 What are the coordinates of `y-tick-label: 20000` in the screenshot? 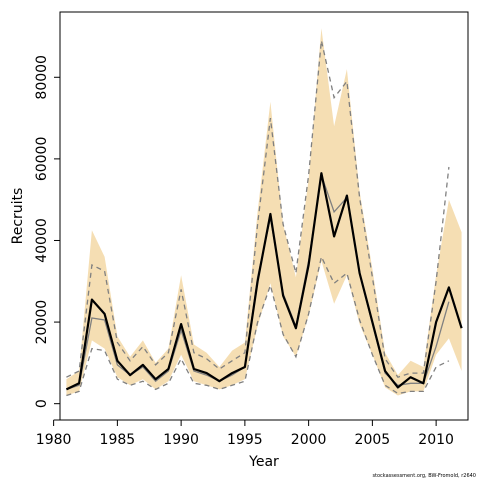 It's located at (42, 322).